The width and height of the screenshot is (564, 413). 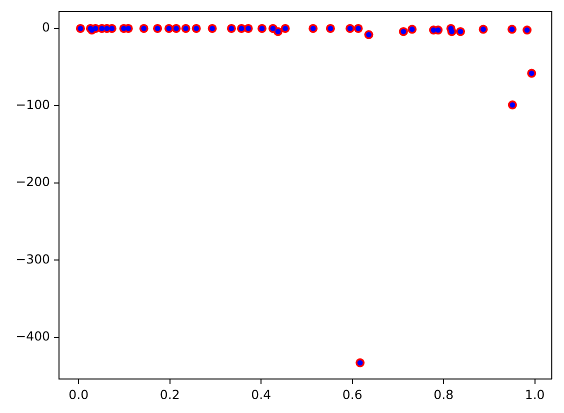 What do you see at coordinates (78, 394) in the screenshot?
I see `x-tick-label: 0.0` at bounding box center [78, 394].